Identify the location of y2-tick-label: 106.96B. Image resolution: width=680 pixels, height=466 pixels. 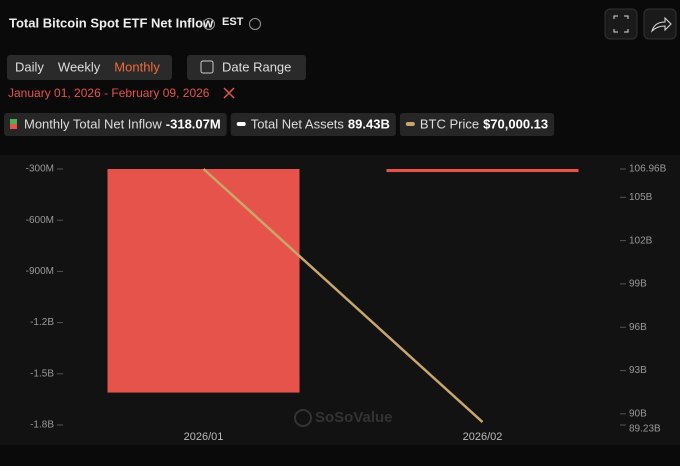
(648, 169).